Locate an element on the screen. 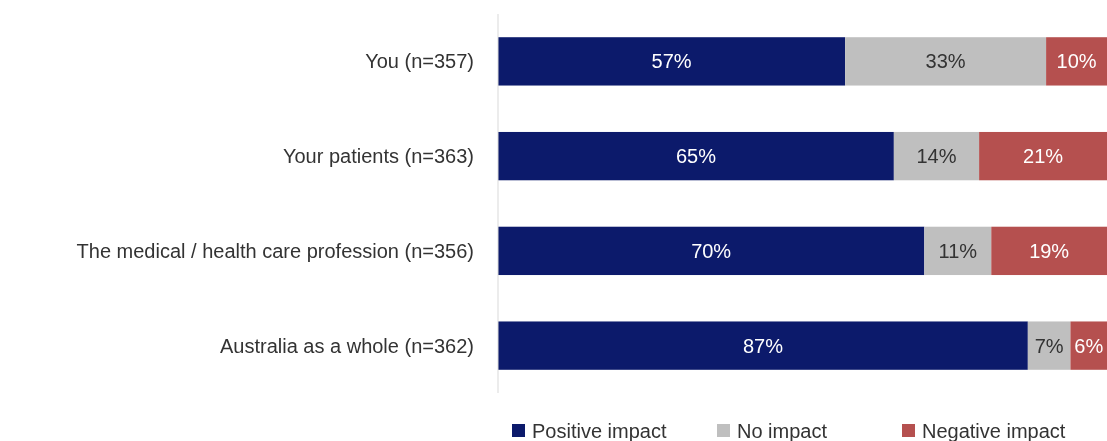 This screenshot has width=1107, height=441. y-tick-label: You (n=357) is located at coordinates (419, 61).